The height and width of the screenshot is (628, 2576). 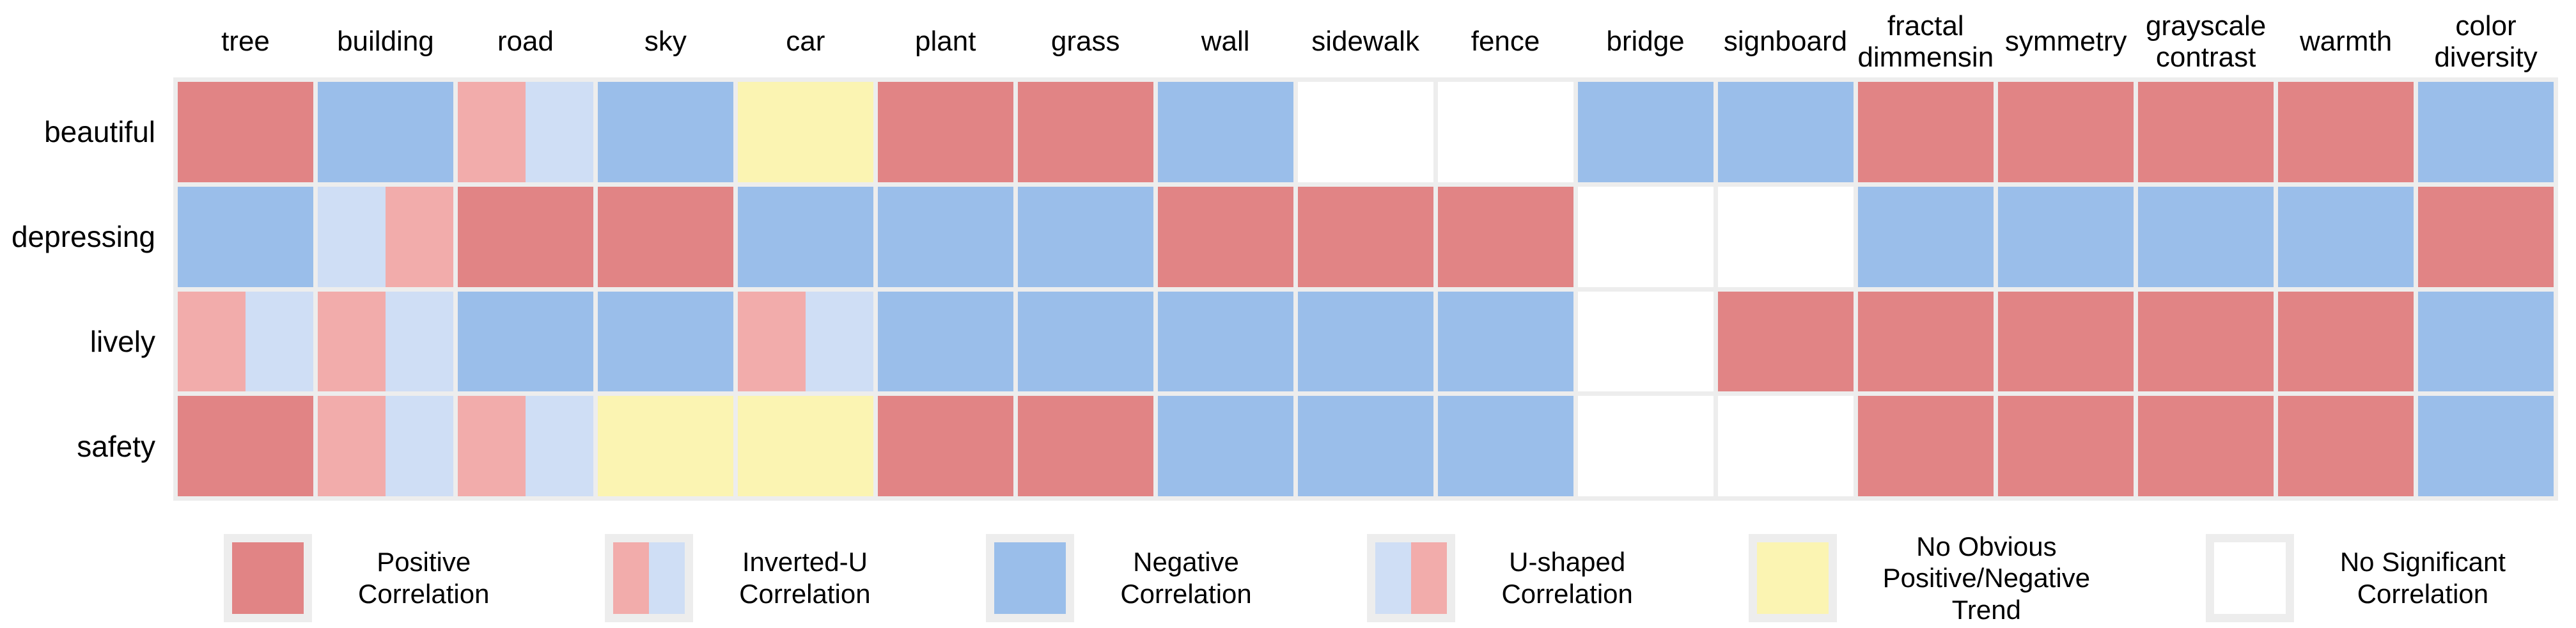 What do you see at coordinates (1786, 132) in the screenshot?
I see `heatmap-cell-beautiful-signboard` at bounding box center [1786, 132].